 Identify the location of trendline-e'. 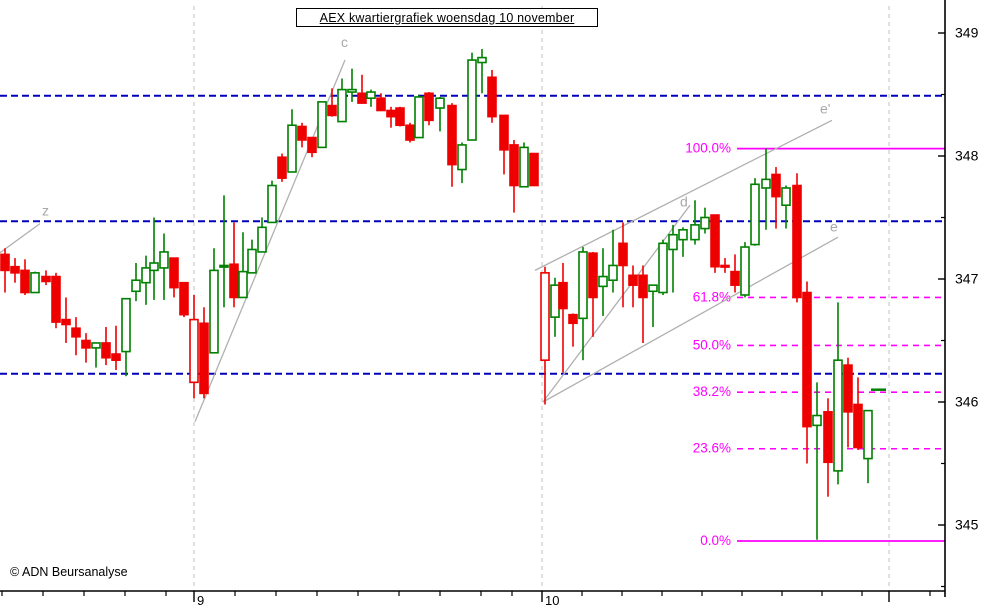
(683, 195).